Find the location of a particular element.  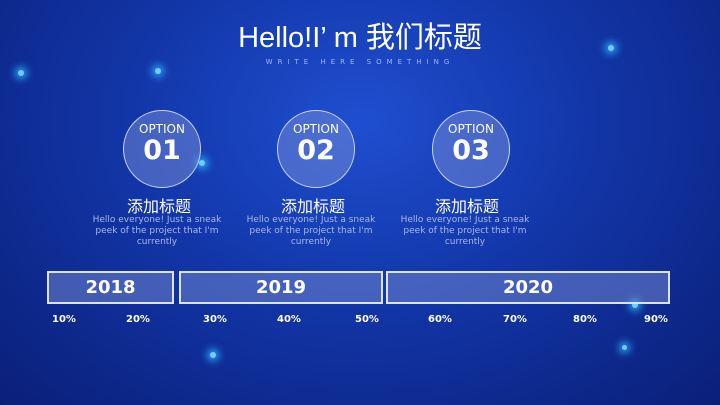

option-circle-1: OPTION 01 is located at coordinates (162, 149).